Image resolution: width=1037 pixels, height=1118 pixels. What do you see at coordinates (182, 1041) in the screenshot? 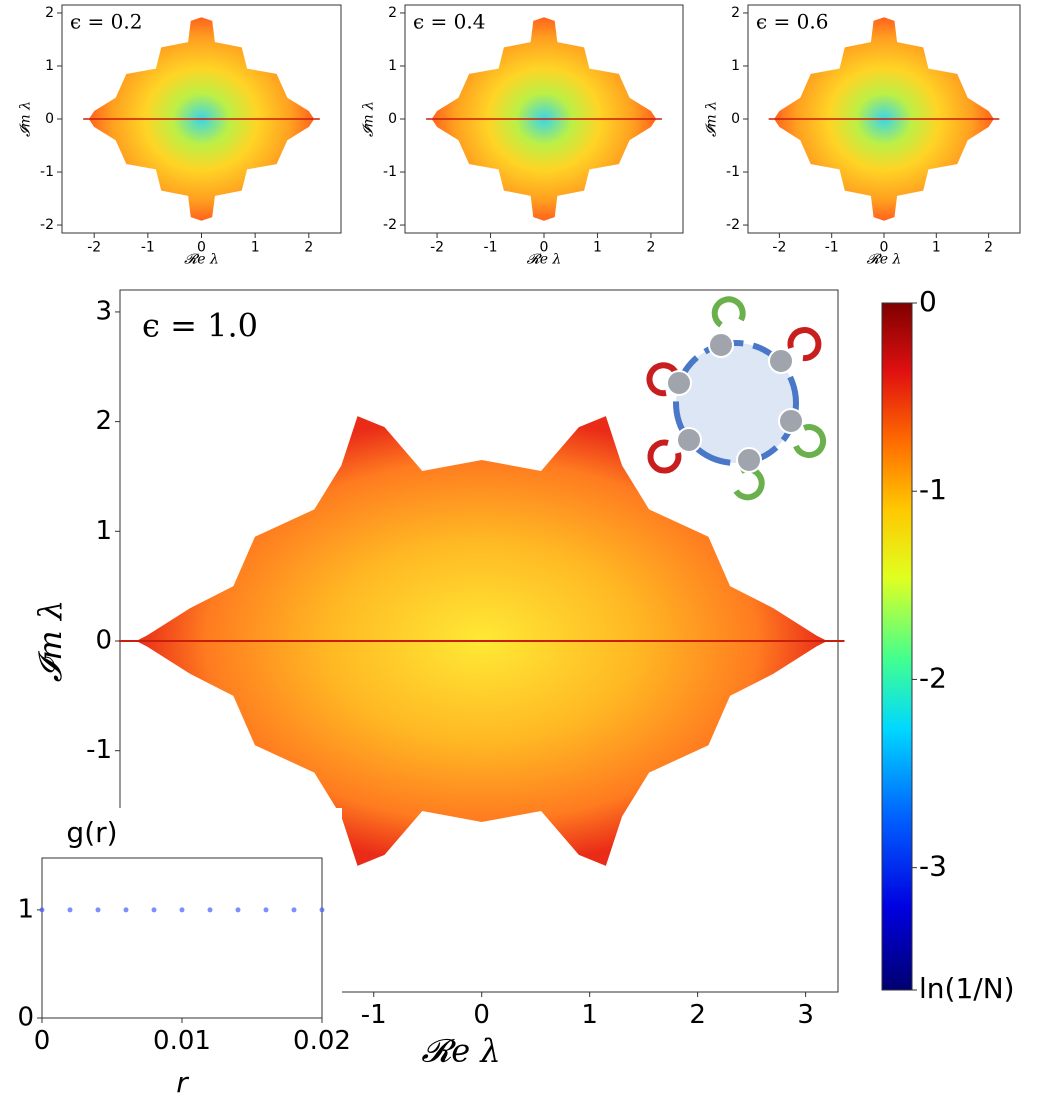
I see `x-tick-label: 0.01` at bounding box center [182, 1041].